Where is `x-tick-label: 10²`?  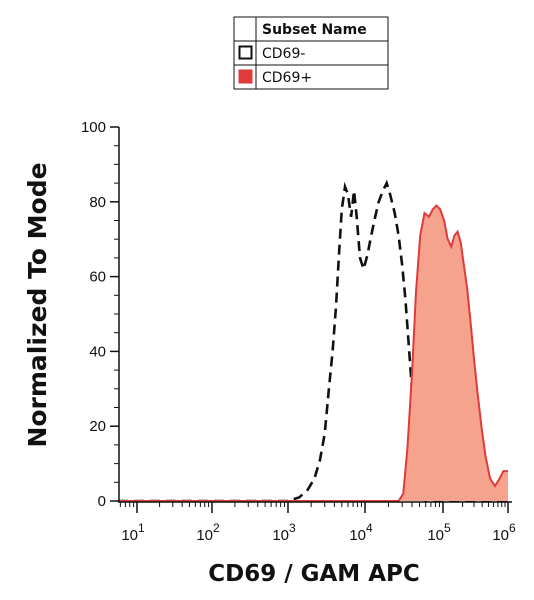 x-tick-label: 10² is located at coordinates (208, 532).